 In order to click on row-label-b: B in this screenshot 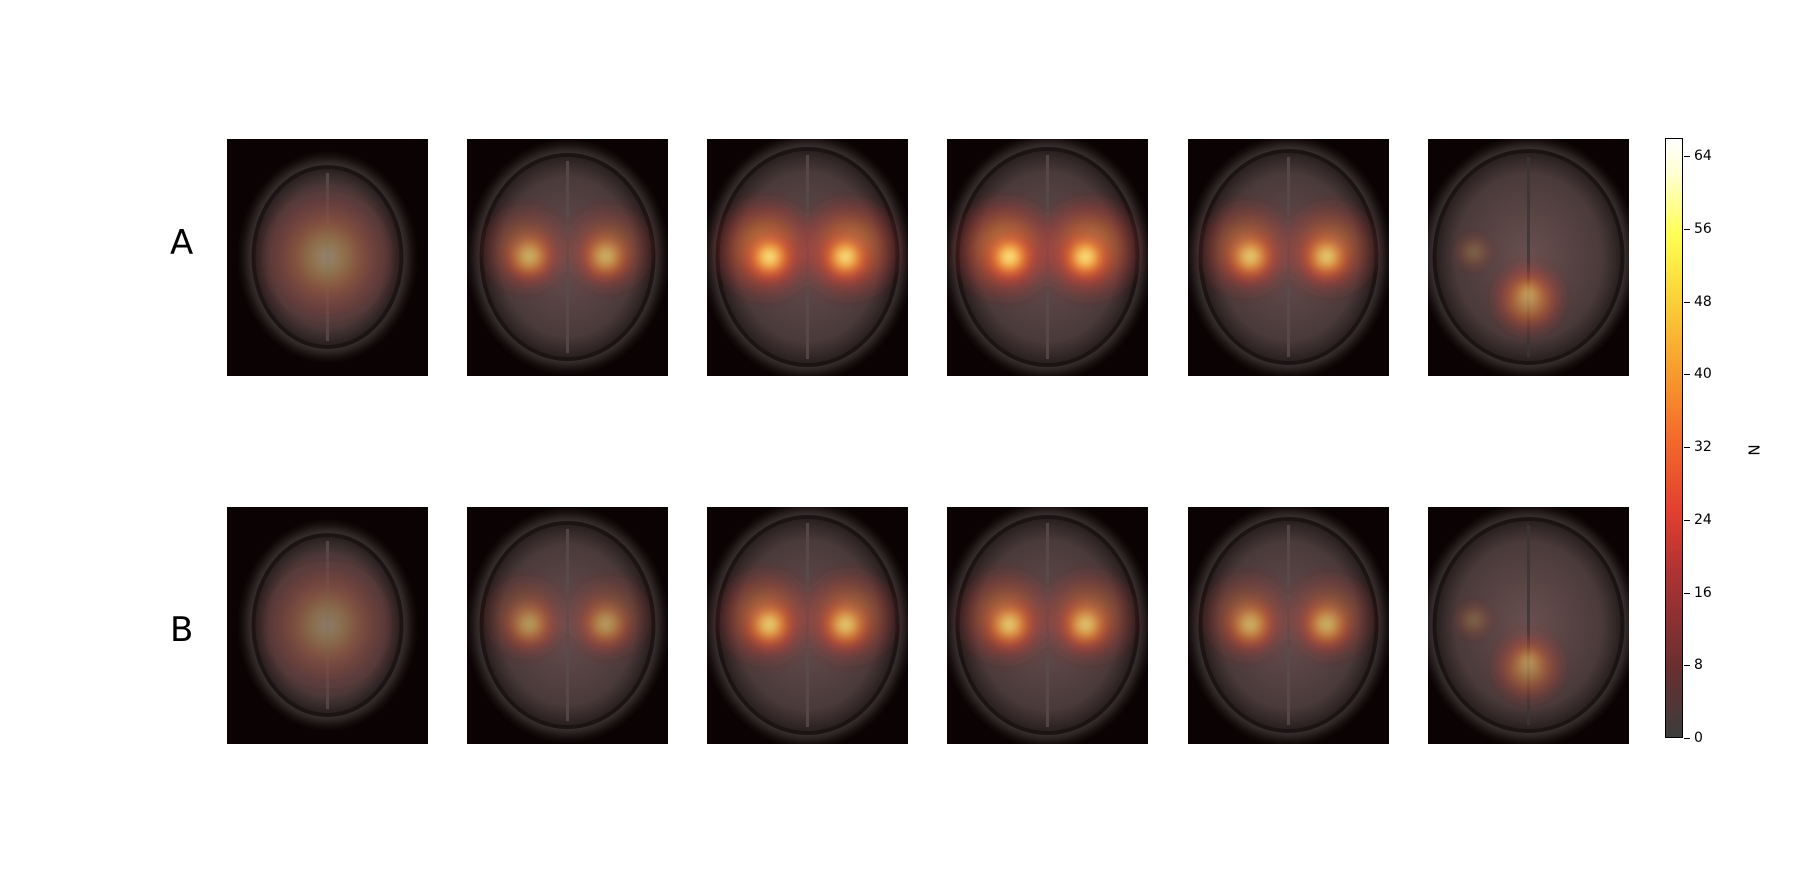, I will do `click(182, 630)`.